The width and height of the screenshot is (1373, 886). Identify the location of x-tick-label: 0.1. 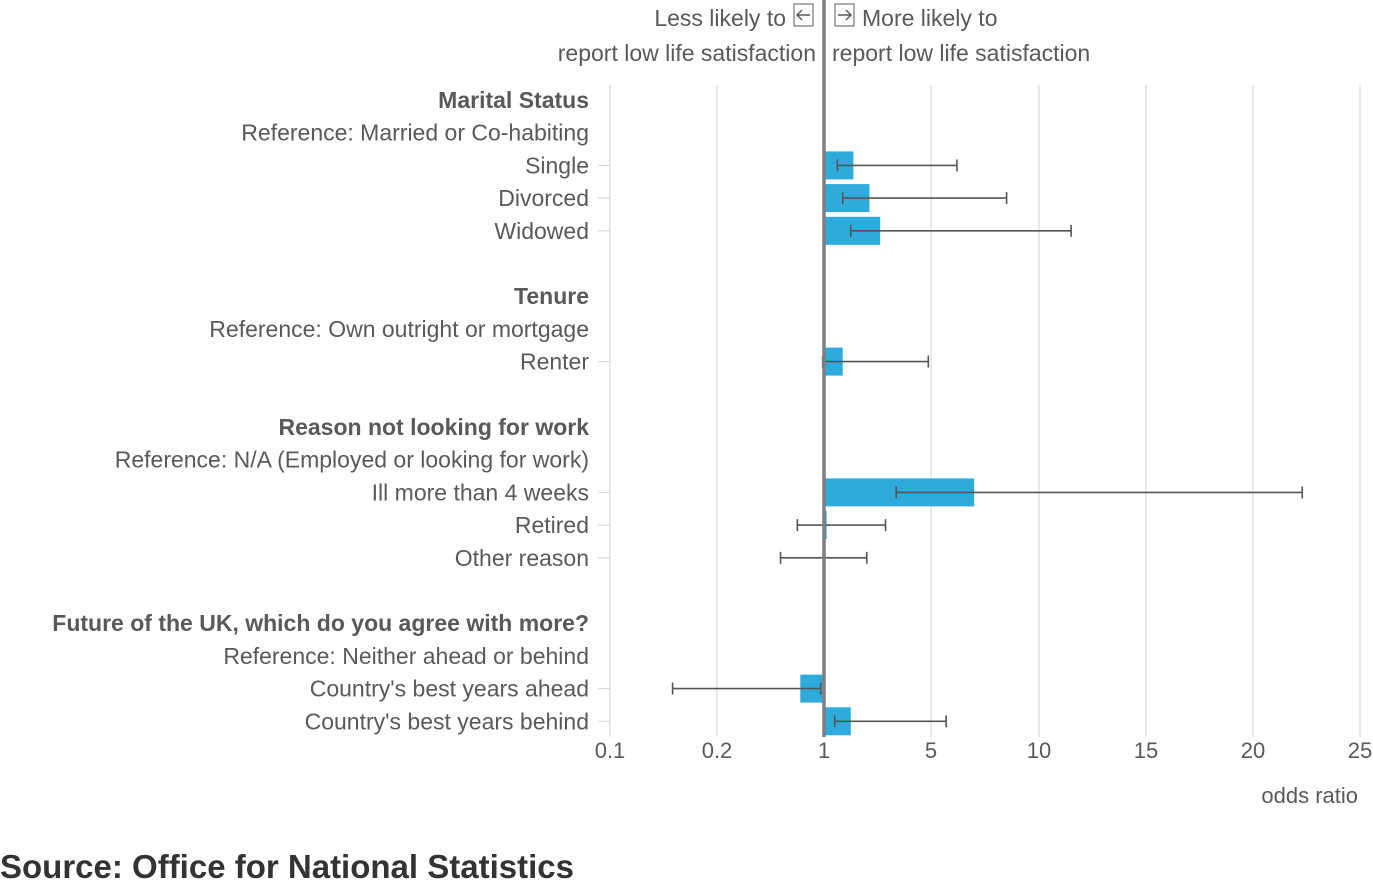
(610, 750).